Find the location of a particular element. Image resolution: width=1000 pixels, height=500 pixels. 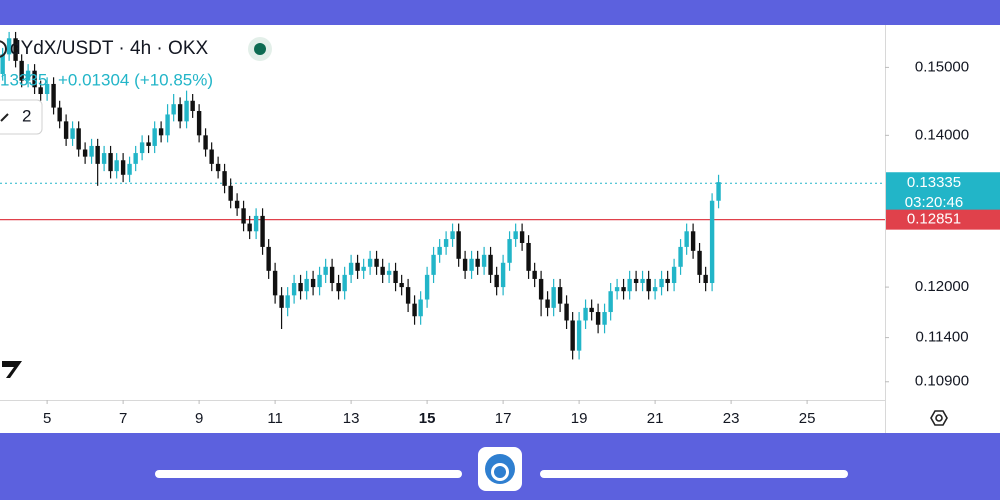

x-tick-label: 19 is located at coordinates (579, 418).